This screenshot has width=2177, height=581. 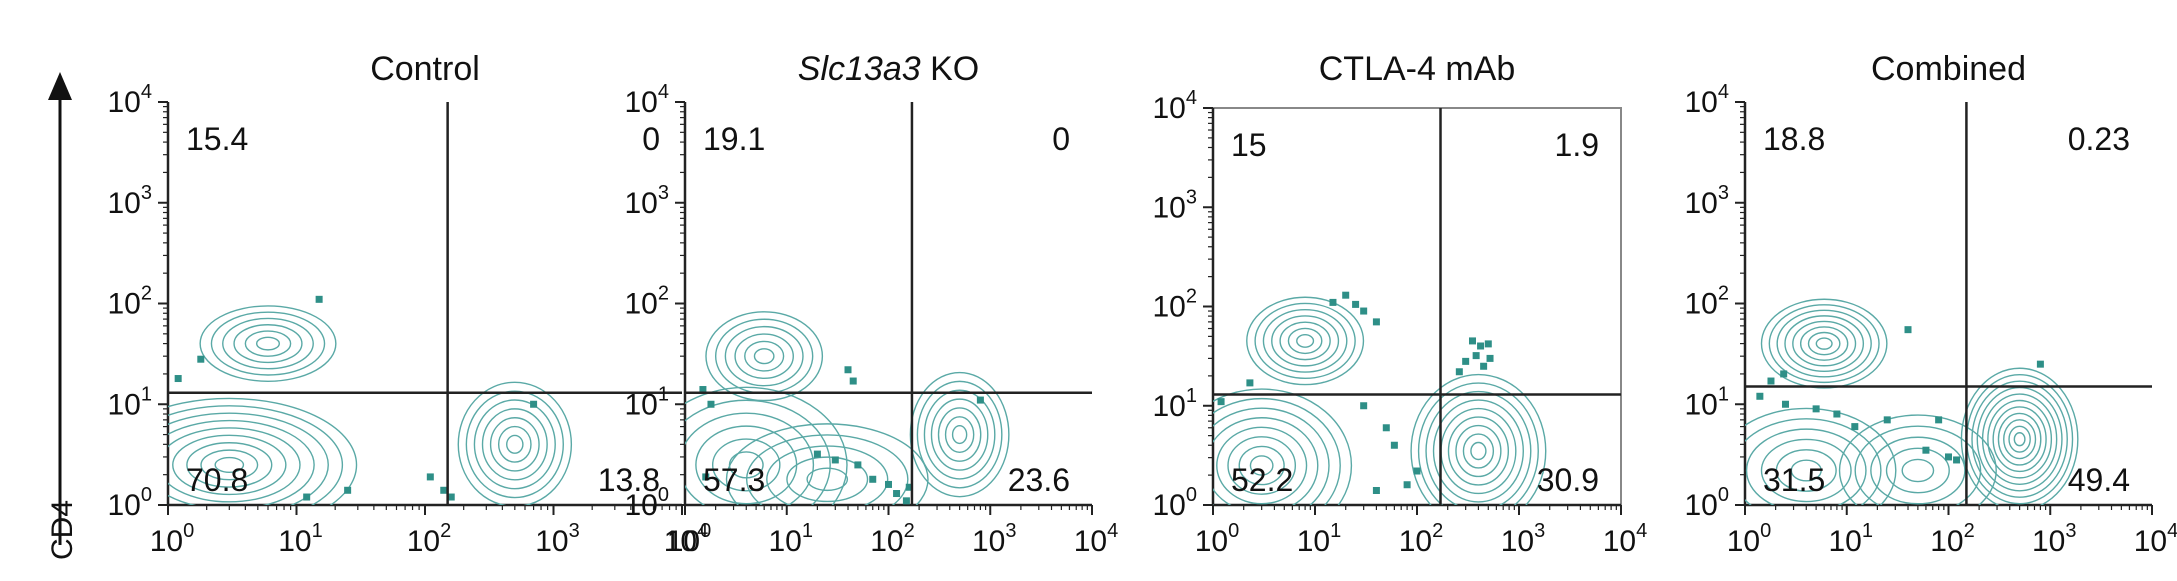 I want to click on panel-title-rest: KO, so click(x=950, y=69).